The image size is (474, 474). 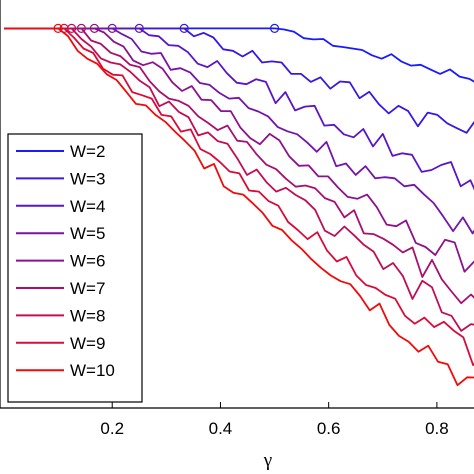 I want to click on x-tick-label: 0.2, so click(x=112, y=428).